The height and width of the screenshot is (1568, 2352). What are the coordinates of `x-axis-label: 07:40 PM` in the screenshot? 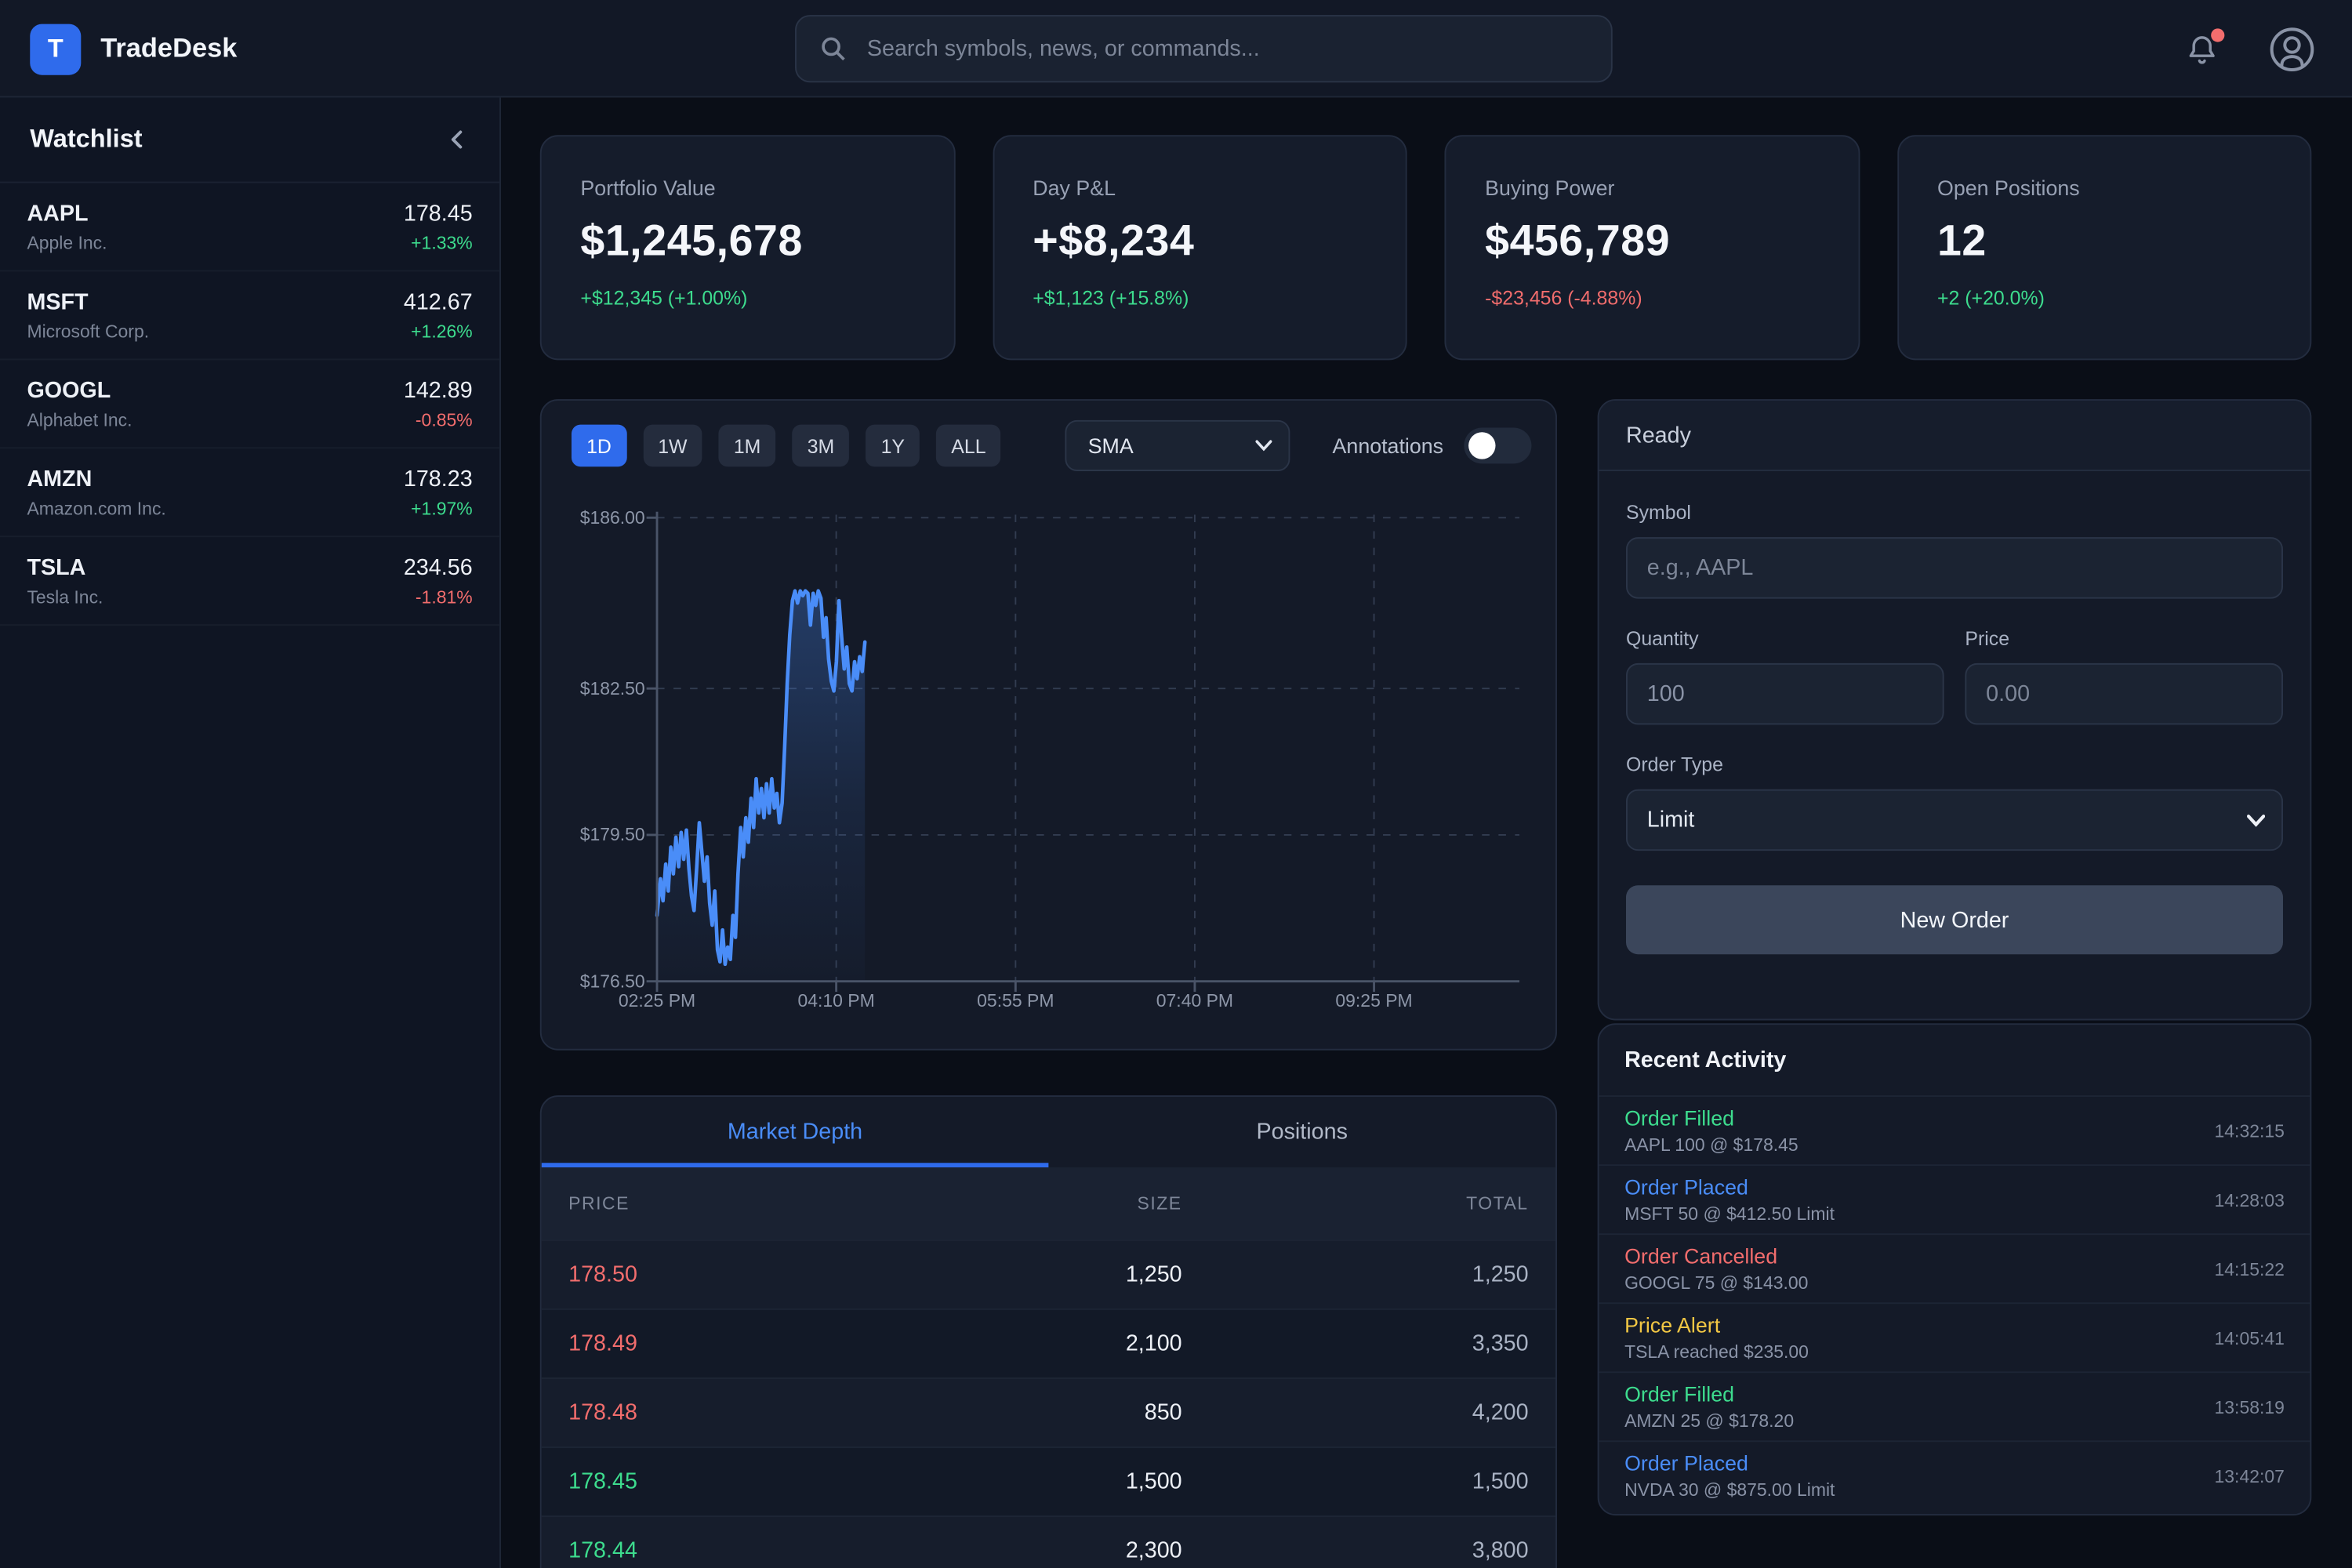 It's located at (1195, 1000).